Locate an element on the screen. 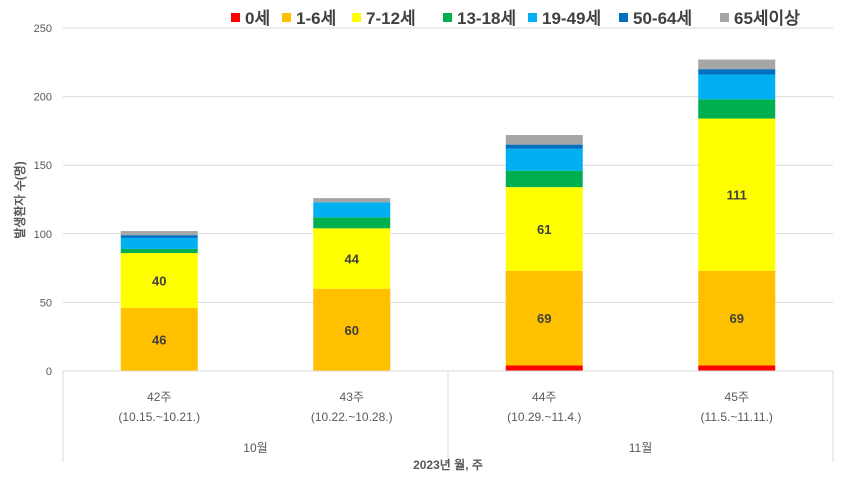 This screenshot has height=479, width=841. legend-label: 19-49세 is located at coordinates (571, 18).